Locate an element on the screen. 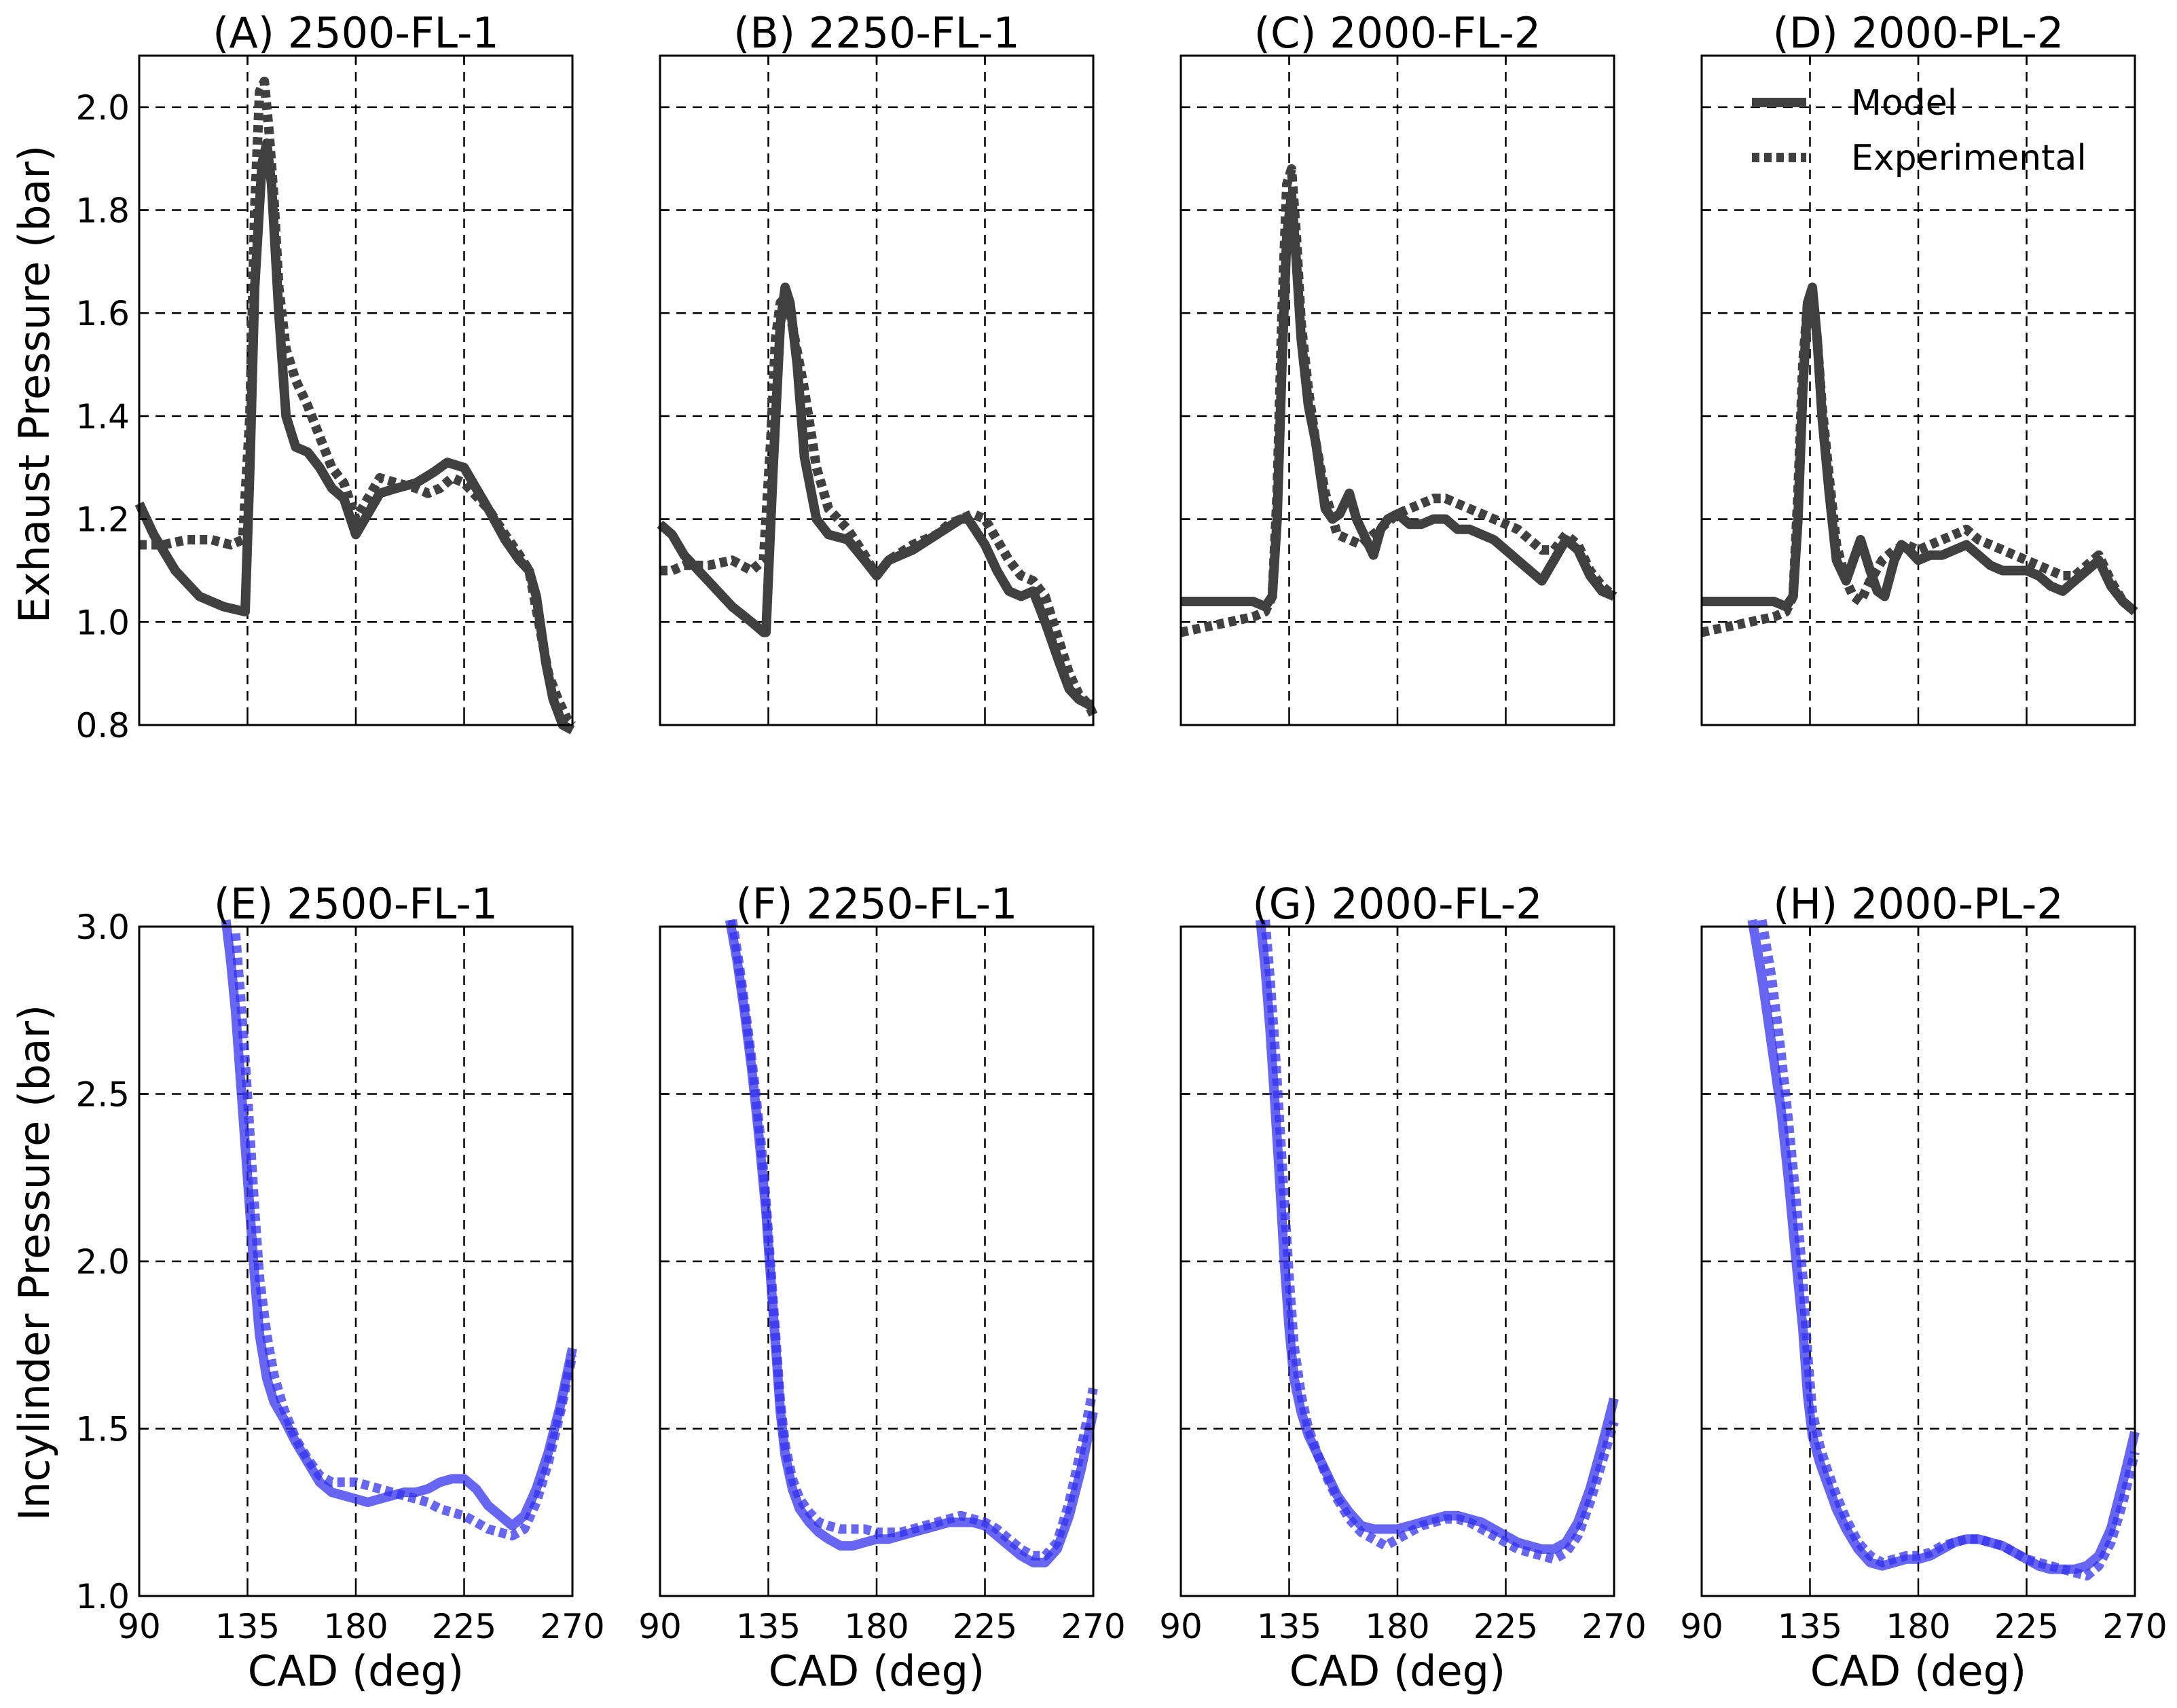  subplot-title: (D) 2000-PL-2 is located at coordinates (1918, 33).